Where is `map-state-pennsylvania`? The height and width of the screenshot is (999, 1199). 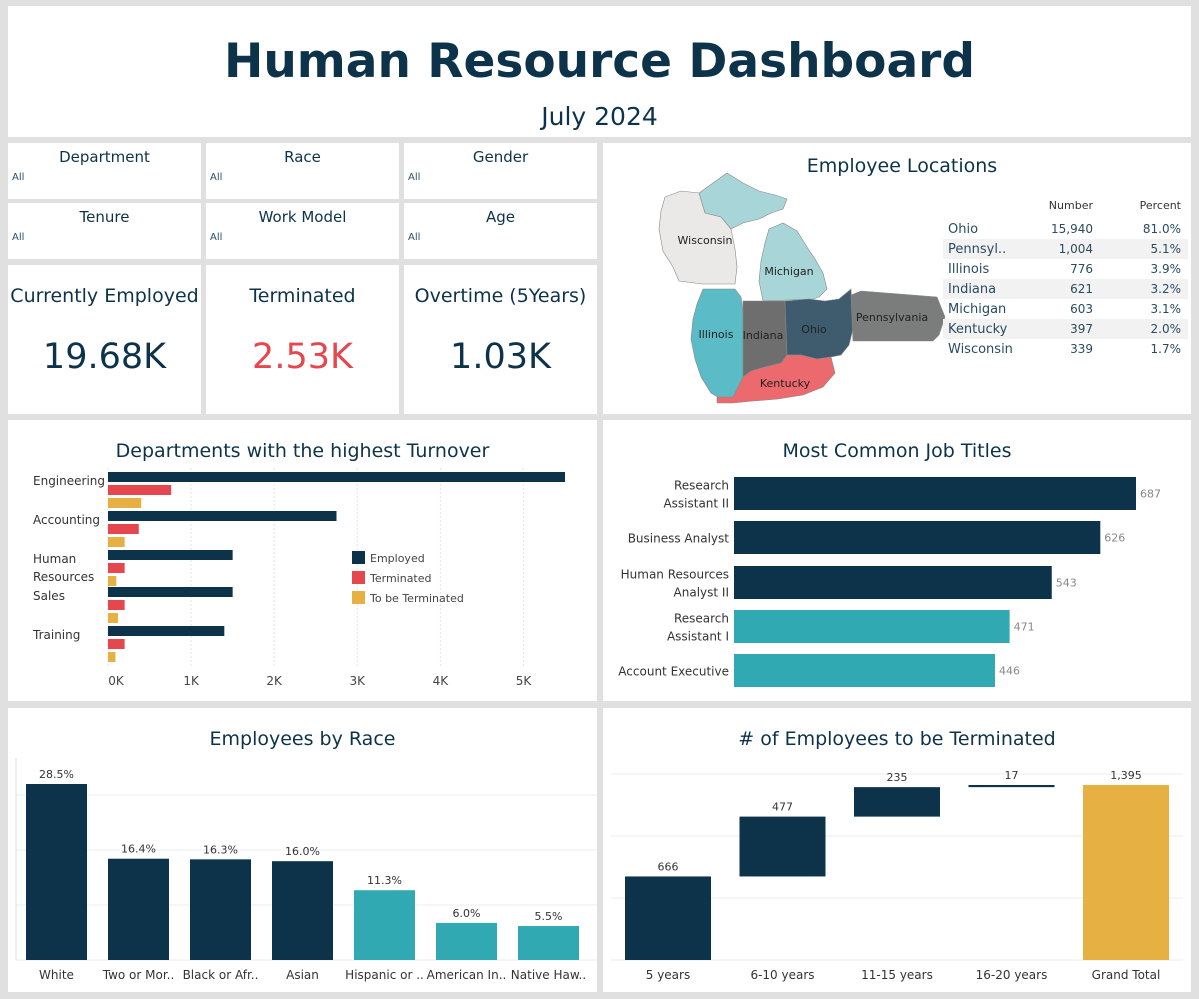 map-state-pennsylvania is located at coordinates (898, 316).